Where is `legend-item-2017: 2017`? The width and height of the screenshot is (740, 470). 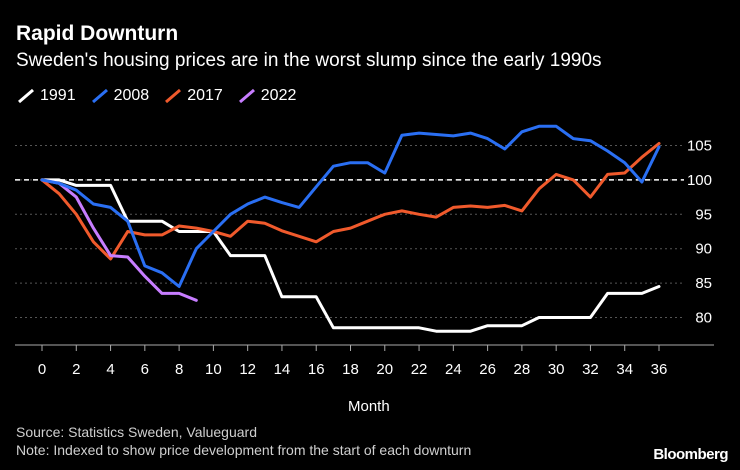 legend-item-2017: 2017 is located at coordinates (193, 96).